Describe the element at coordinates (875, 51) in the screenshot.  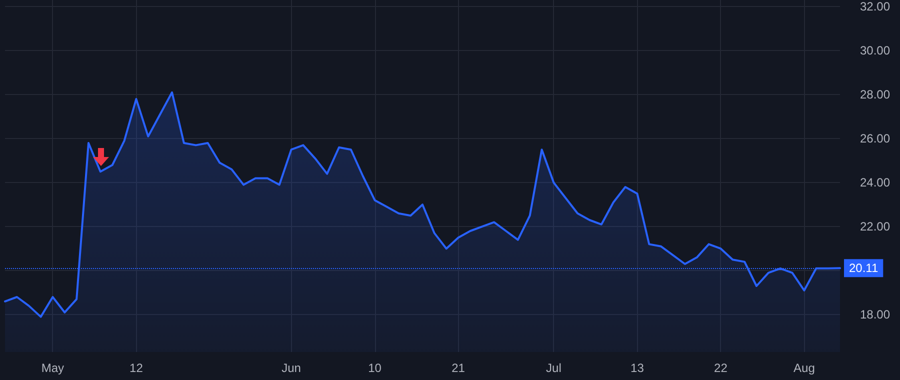
I see `y-tick-label: 30.00` at that location.